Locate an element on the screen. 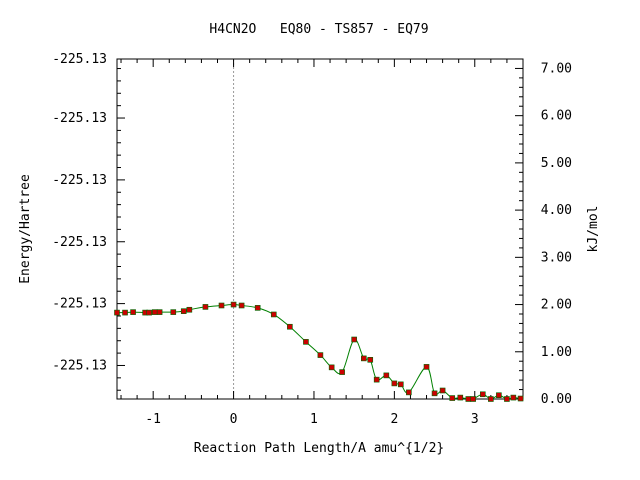 The width and height of the screenshot is (640, 480). y-right-tick-label: 5.00 is located at coordinates (556, 163).